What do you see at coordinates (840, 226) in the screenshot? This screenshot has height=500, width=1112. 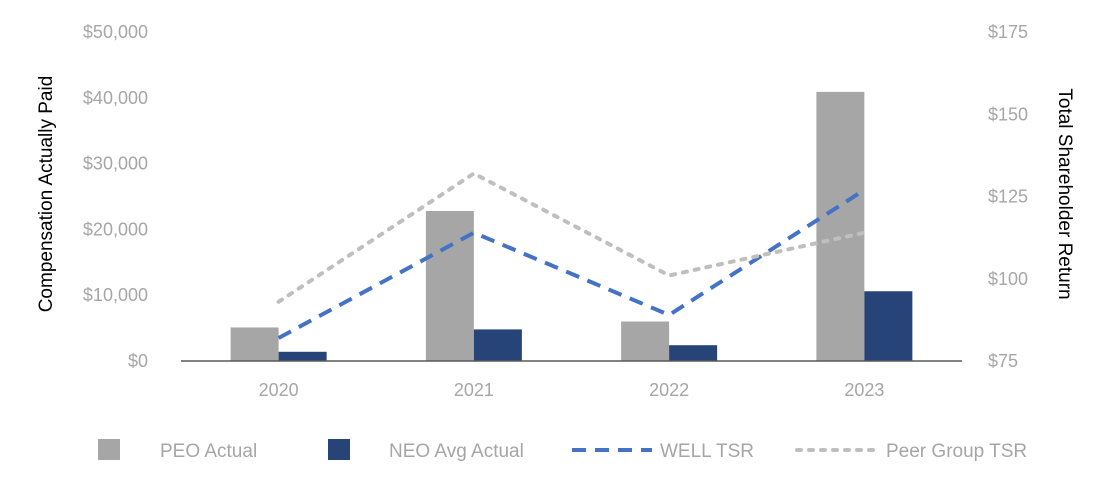 I see `bar-peo-actual-2023` at bounding box center [840, 226].